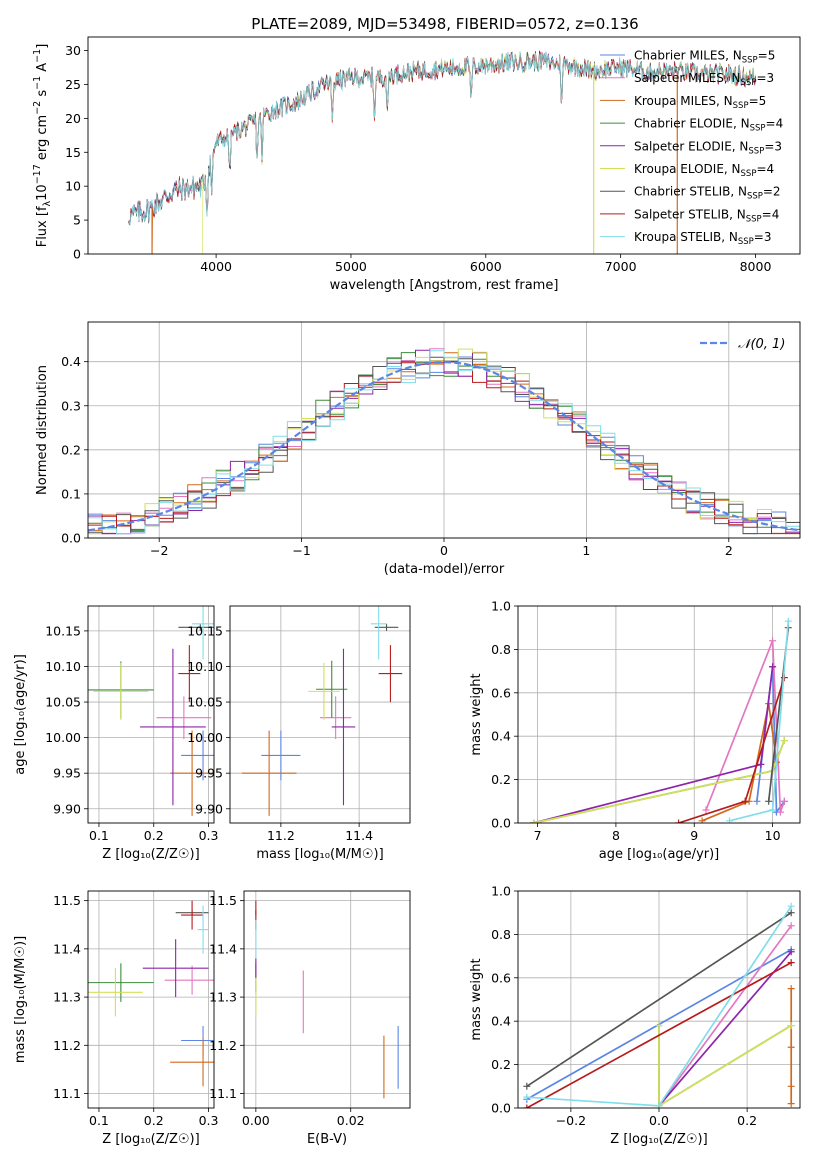  Describe the element at coordinates (42, 69) in the screenshot. I see `y-axis-label-part: A` at that location.